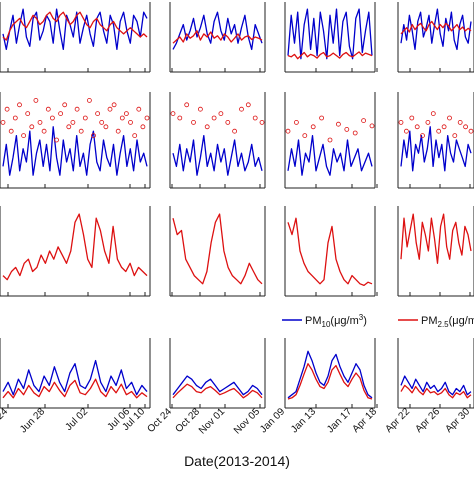 Image resolution: width=474 pixels, height=479 pixels. Describe the element at coordinates (466, 321) in the screenshot. I see `pm25-unit: g/m` at that location.